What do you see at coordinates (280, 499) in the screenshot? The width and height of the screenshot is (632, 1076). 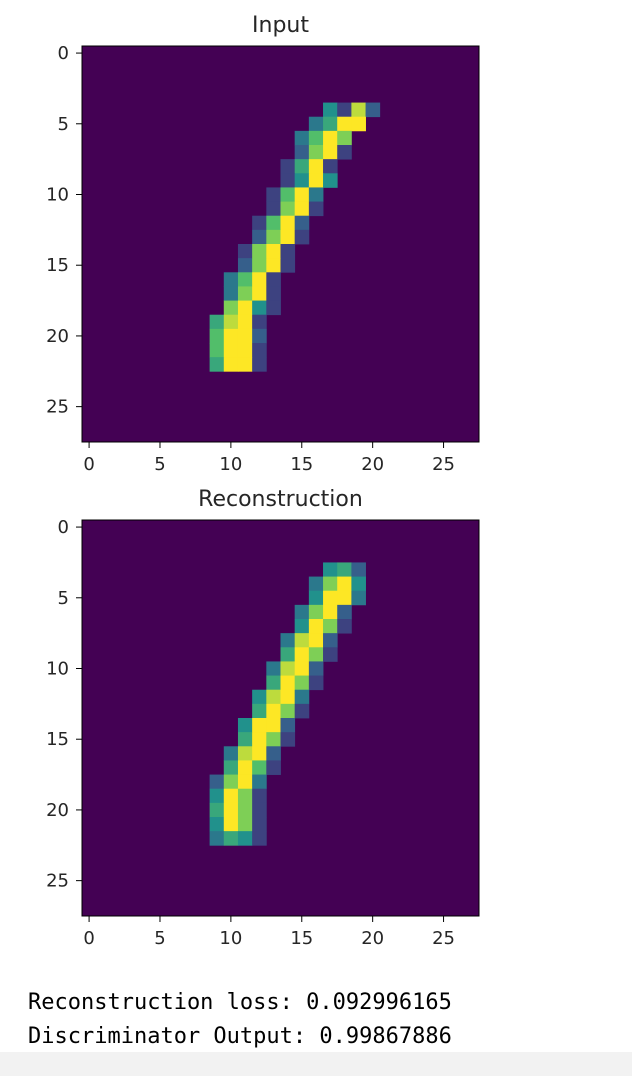 I see `plot-title: Reconstruction` at bounding box center [280, 499].